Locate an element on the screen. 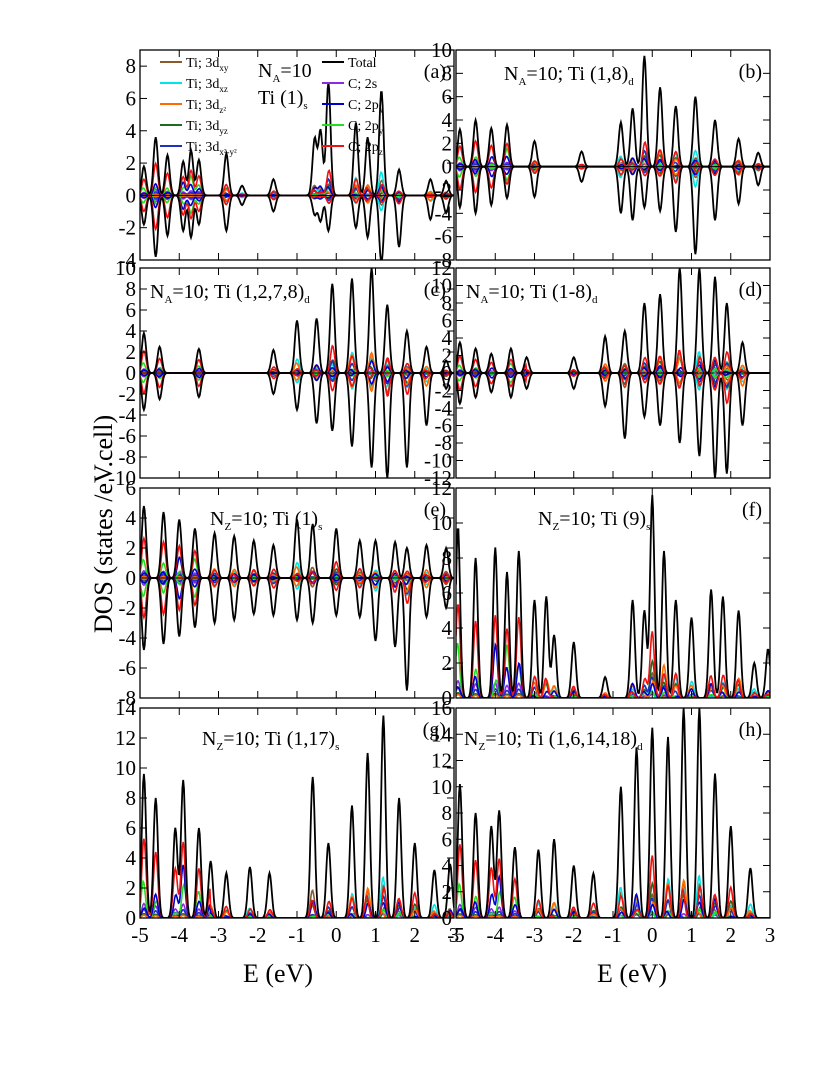 This screenshot has height=1075, width=830. panel-e: -8 -6 -4 -2 0 2 4 6 (e) NZ=10; Ti (1)s is located at coordinates (287, 593).